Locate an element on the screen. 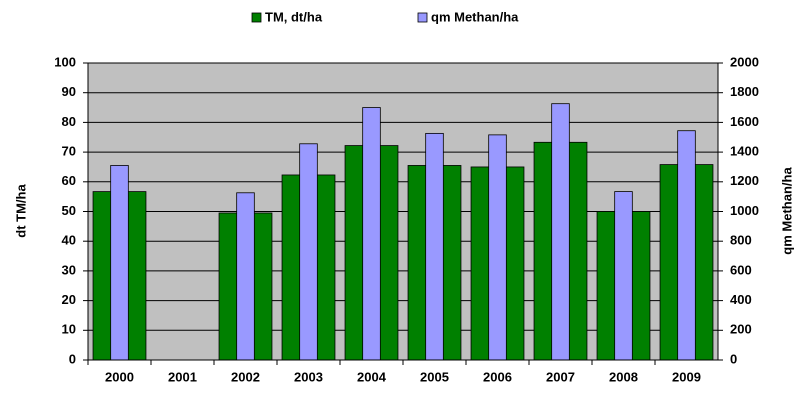 This screenshot has height=405, width=799. y2-axis-label: qm Methan/ha is located at coordinates (786, 211).